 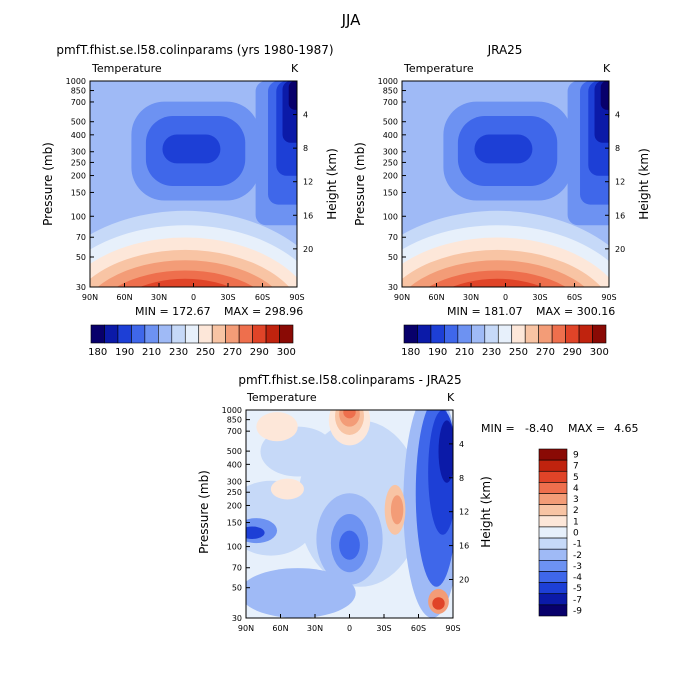 What do you see at coordinates (577, 589) in the screenshot?
I see `colorbar-label: -5` at bounding box center [577, 589].